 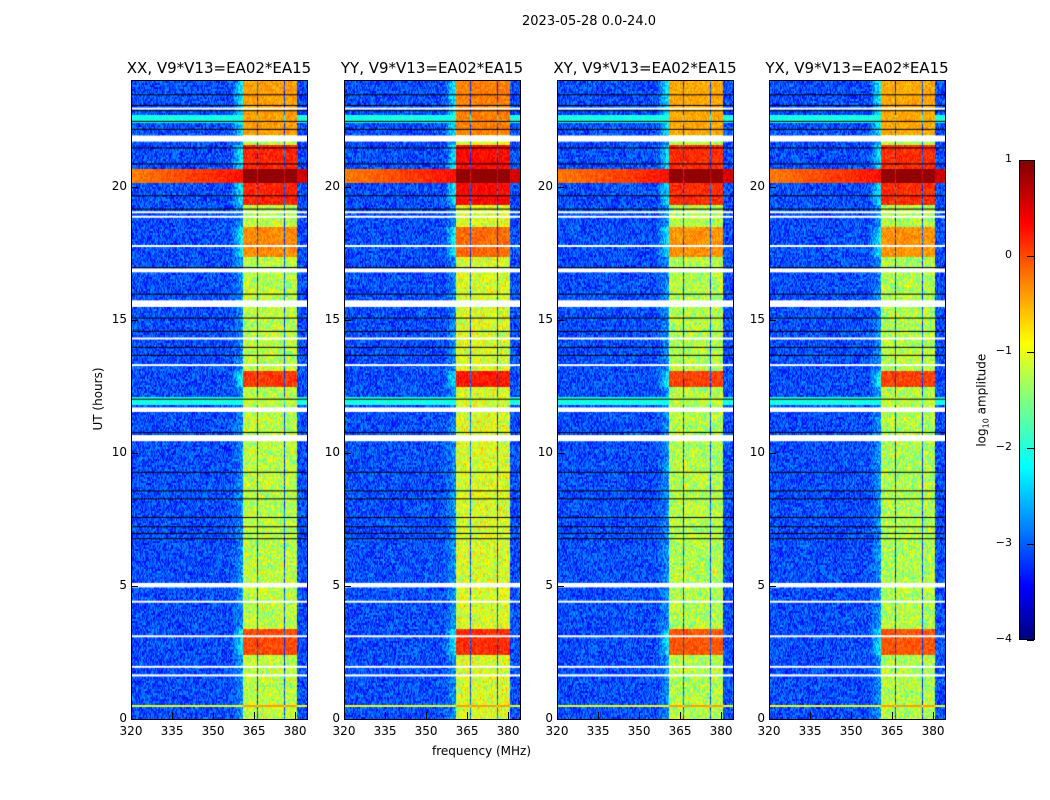 I want to click on y-axis-label: UT (hours), so click(x=98, y=399).